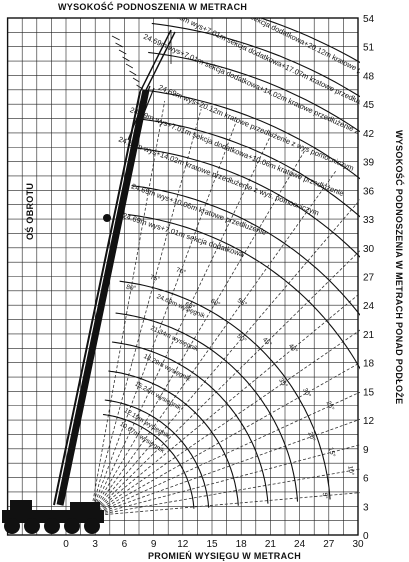 The width and height of the screenshot is (409, 562). What do you see at coordinates (369, 278) in the screenshot?
I see `y-tick-label: 27` at bounding box center [369, 278].